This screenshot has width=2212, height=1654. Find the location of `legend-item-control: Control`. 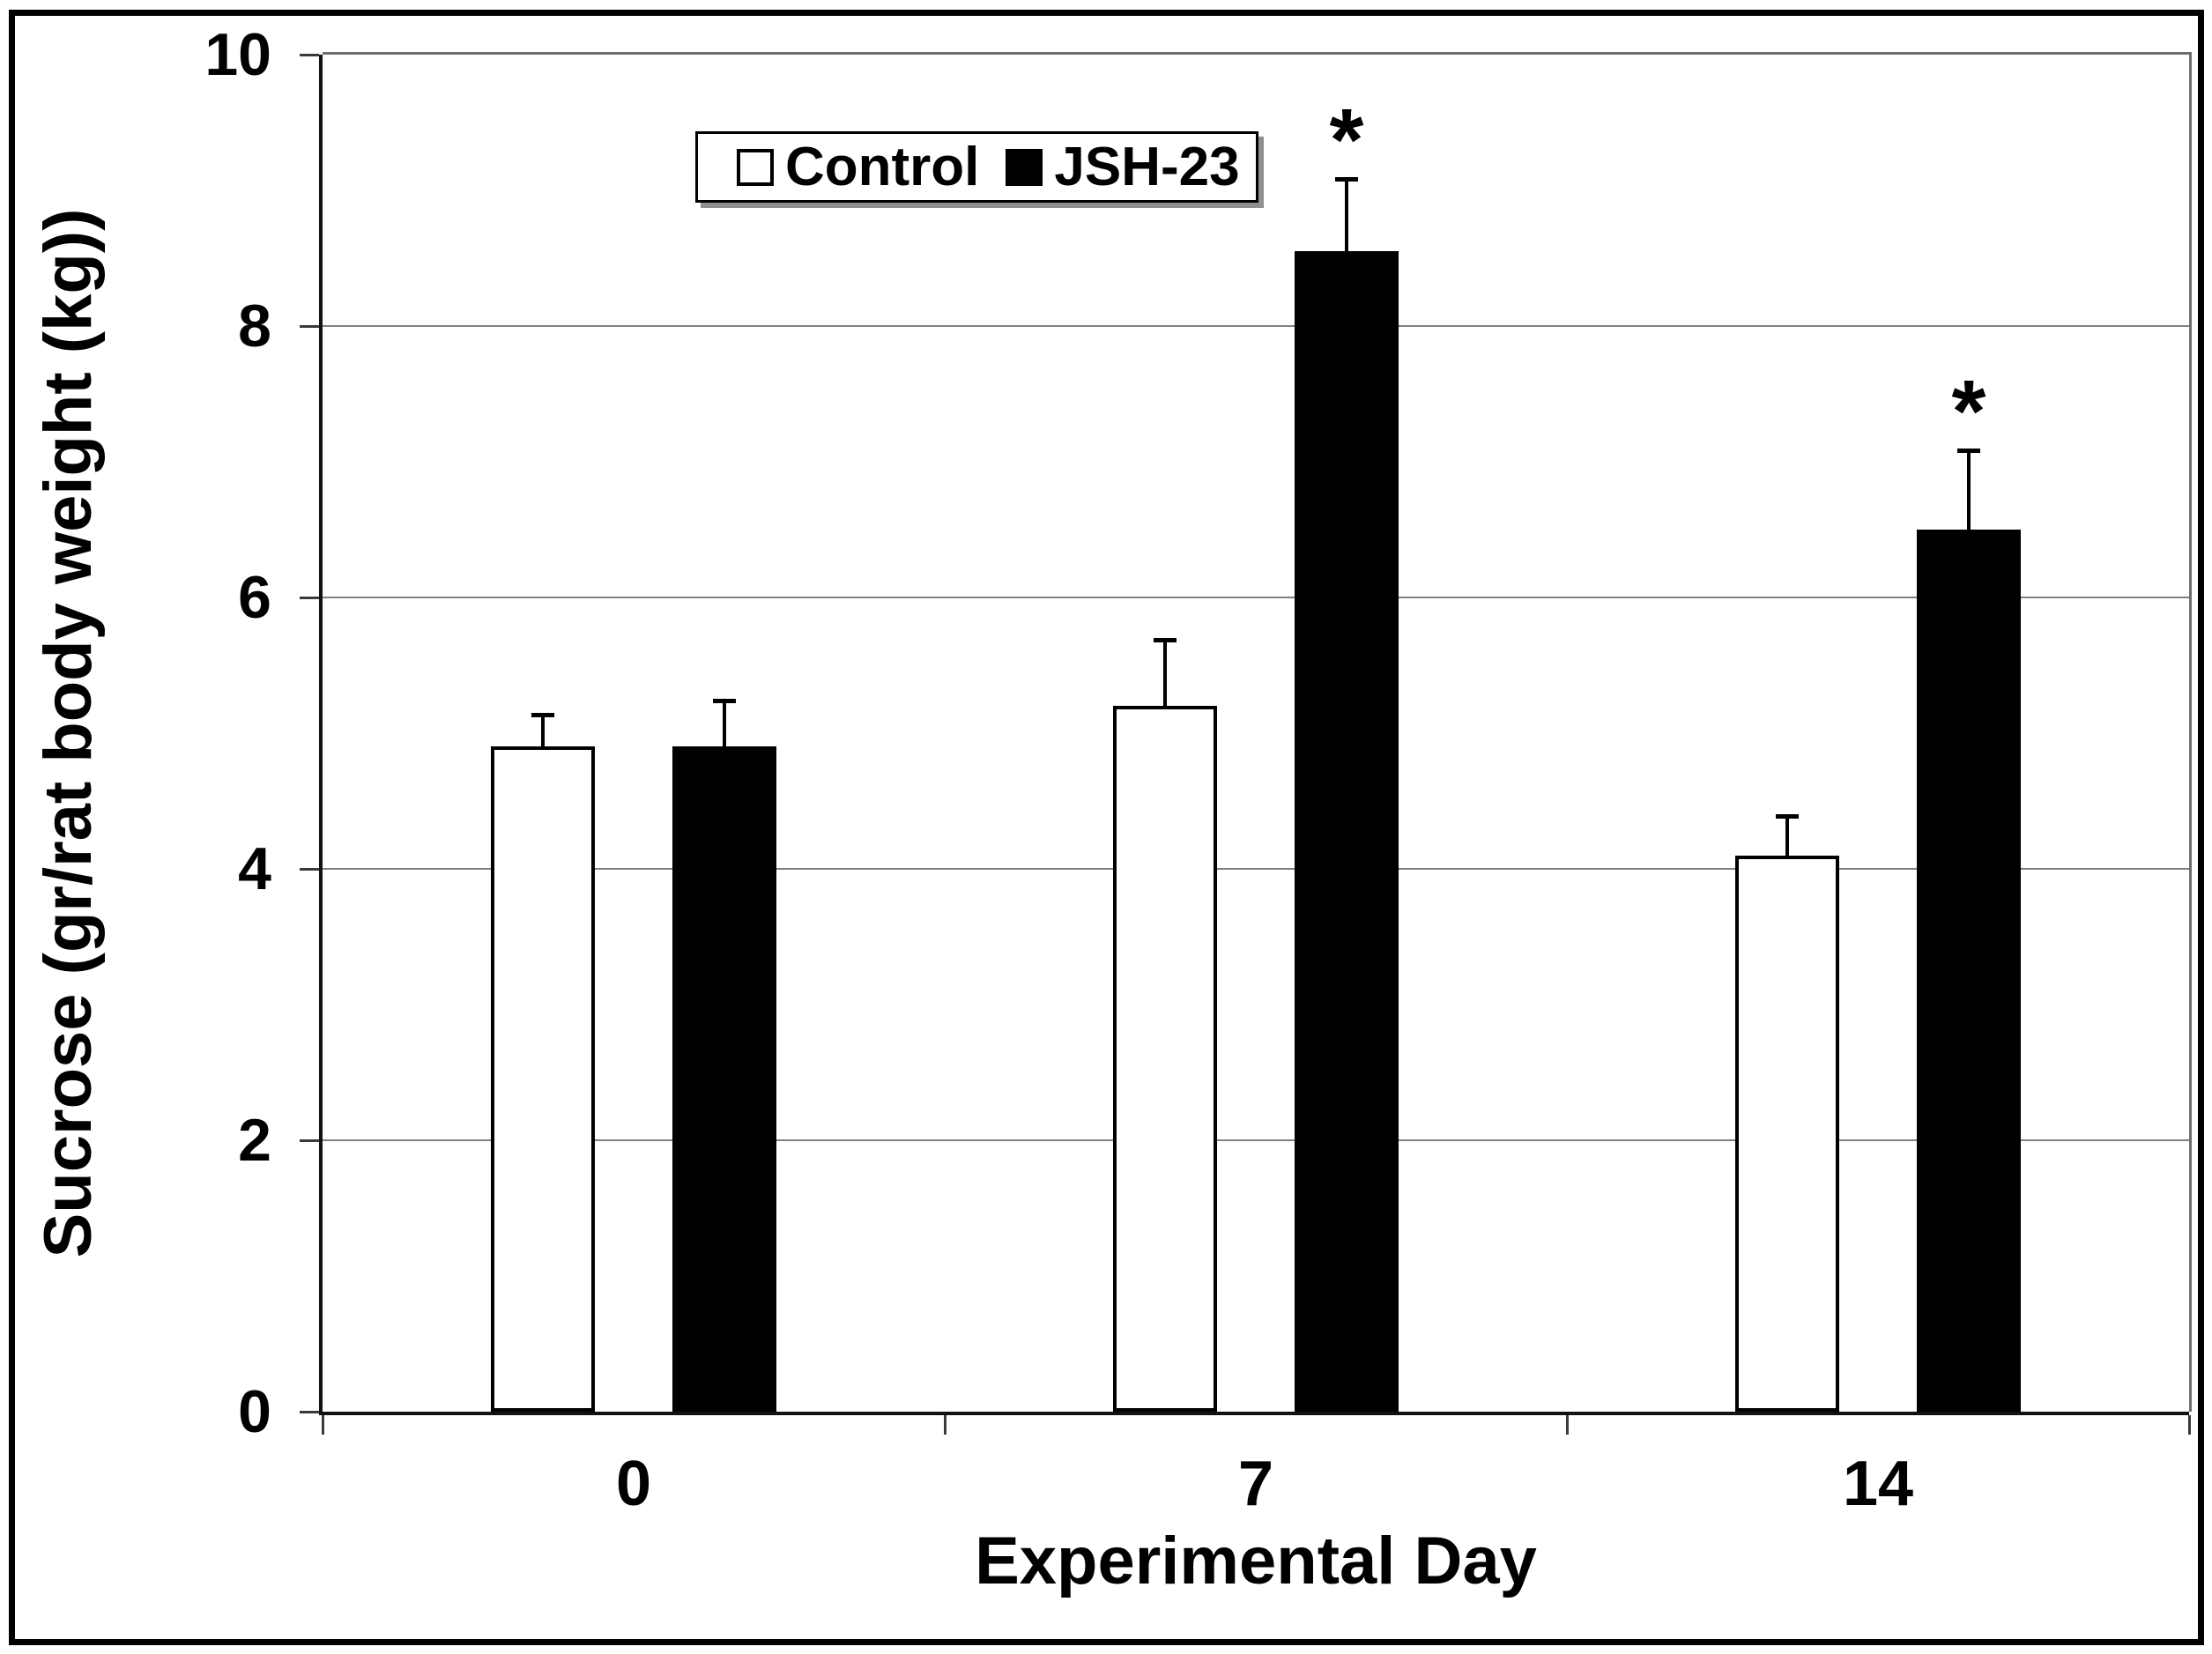

legend-item-control: Control is located at coordinates (859, 166).